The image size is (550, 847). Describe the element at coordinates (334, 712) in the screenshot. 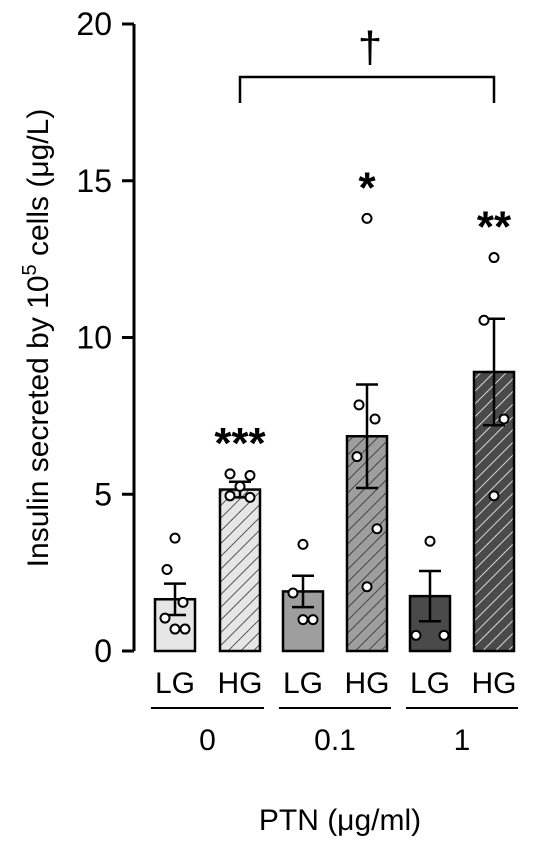

I see `x-axis-labels: LG HG LG HG LG HG0 0.1 1` at that location.